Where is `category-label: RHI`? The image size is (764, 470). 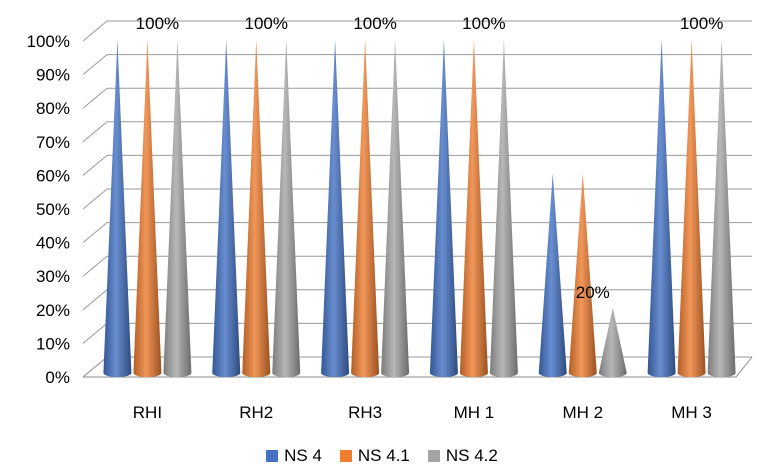 category-label: RHI is located at coordinates (147, 412).